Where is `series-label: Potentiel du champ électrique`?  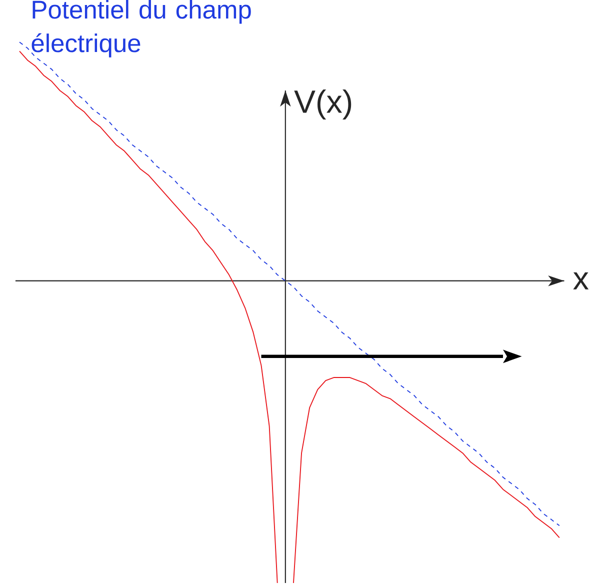 series-label: Potentiel du champ électrique is located at coordinates (141, 29).